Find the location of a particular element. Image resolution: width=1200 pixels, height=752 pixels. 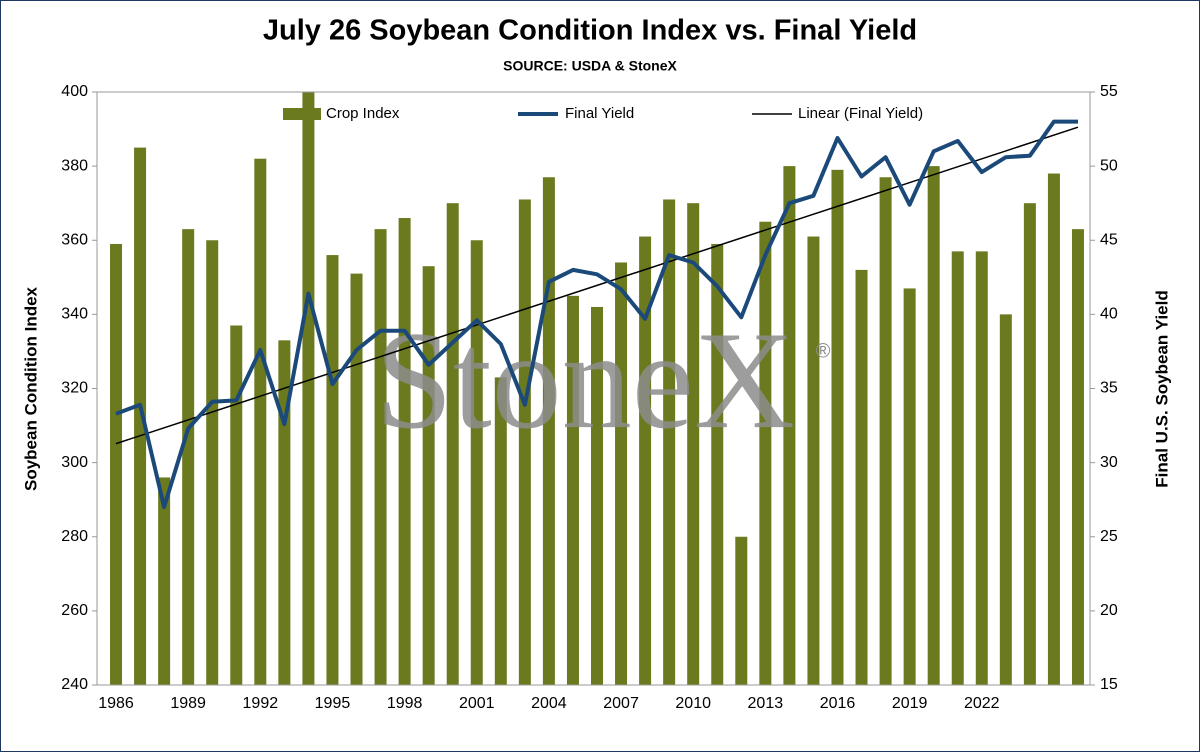

watermark-text: StoneX is located at coordinates (585, 380).